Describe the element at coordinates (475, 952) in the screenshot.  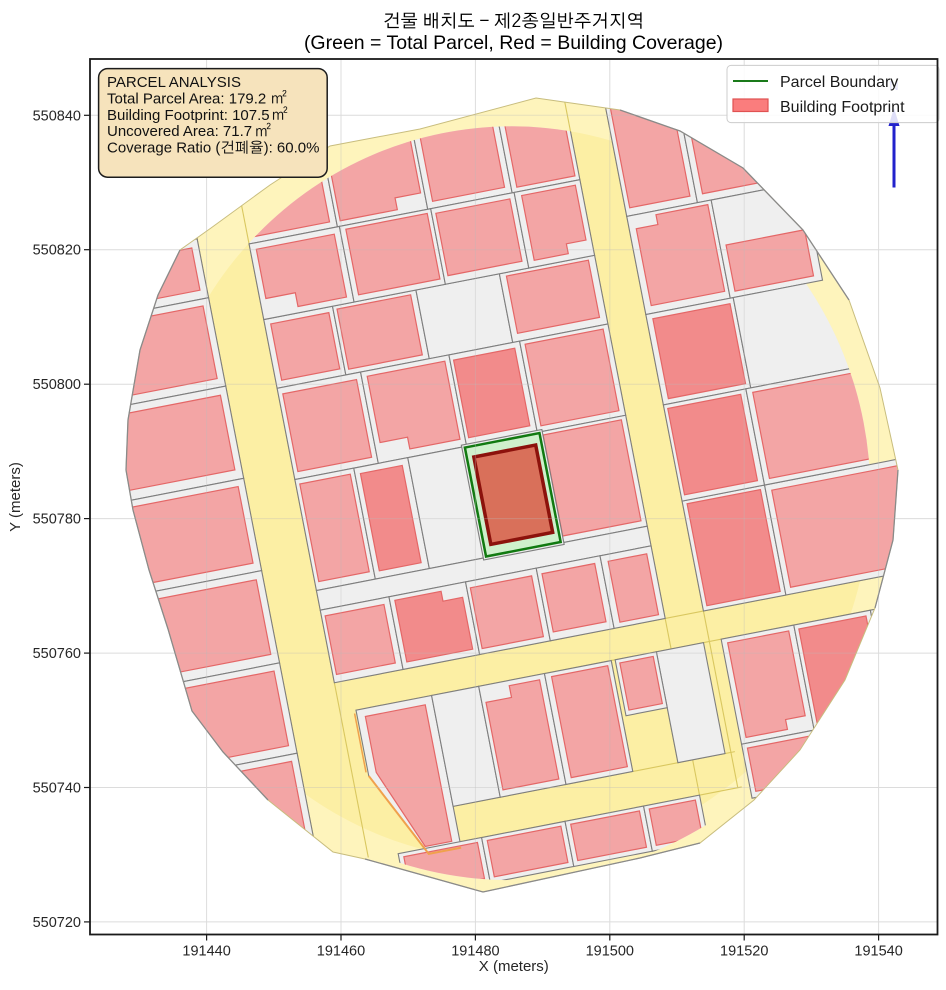
I see `svg-text: 191480` at that location.